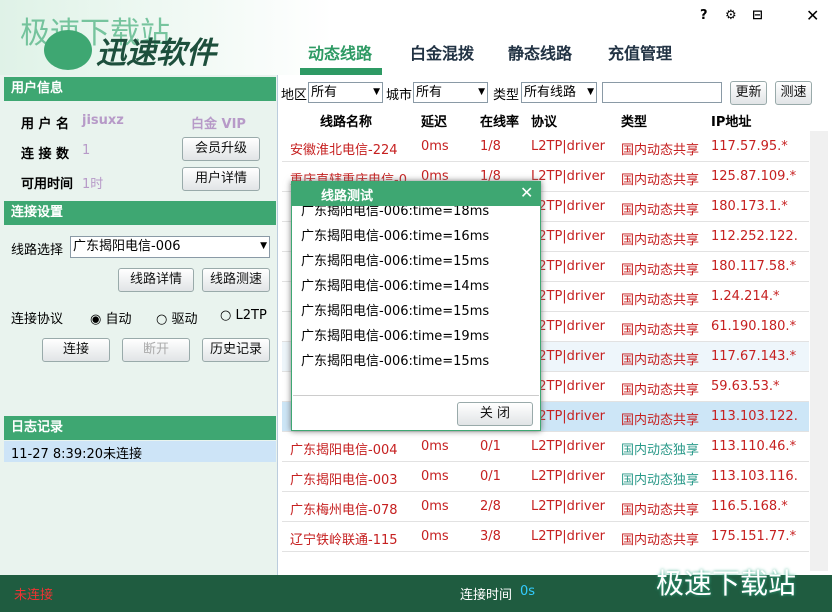 This screenshot has width=832, height=612. Describe the element at coordinates (662, 92) in the screenshot. I see `search-box` at that location.